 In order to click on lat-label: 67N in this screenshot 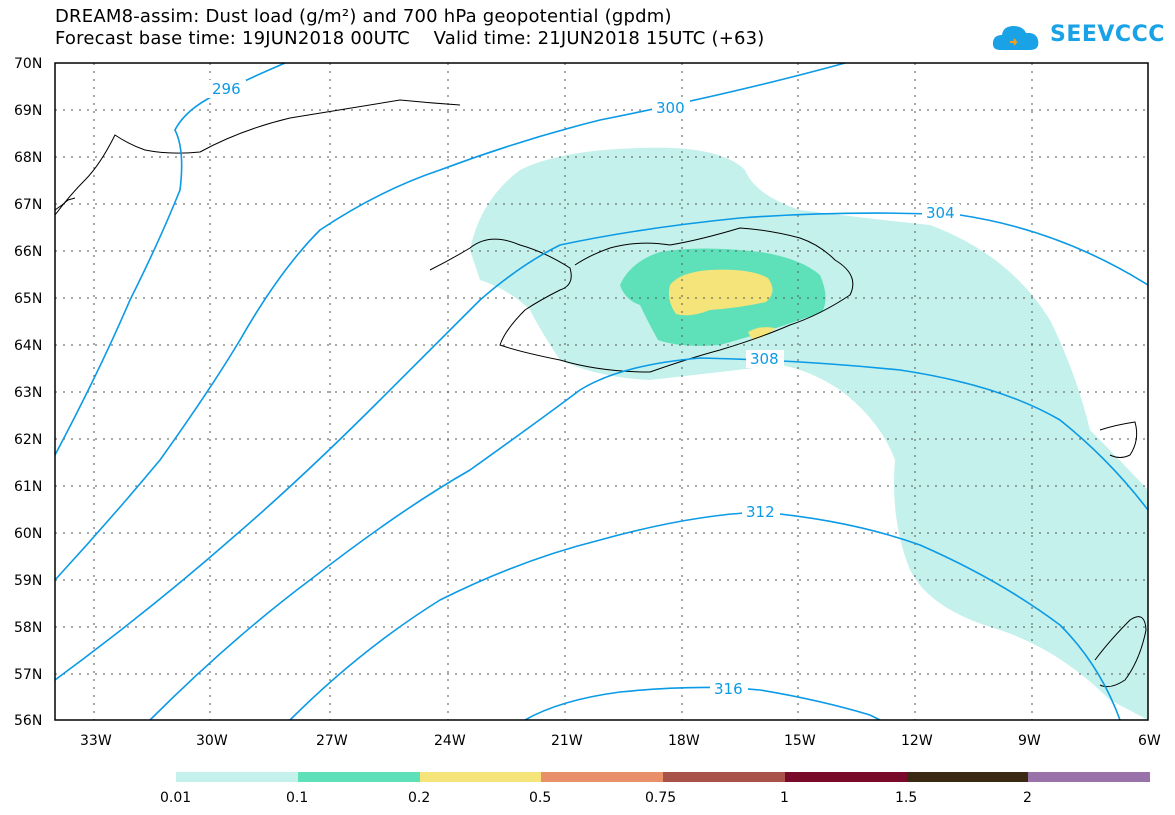, I will do `click(28, 205)`.